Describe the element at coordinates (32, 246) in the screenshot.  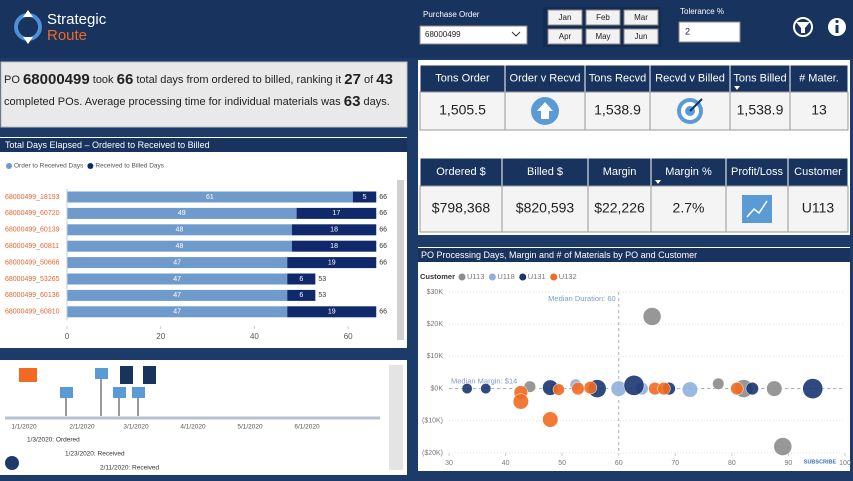
I see `category-label: 68000499_60811` at that location.